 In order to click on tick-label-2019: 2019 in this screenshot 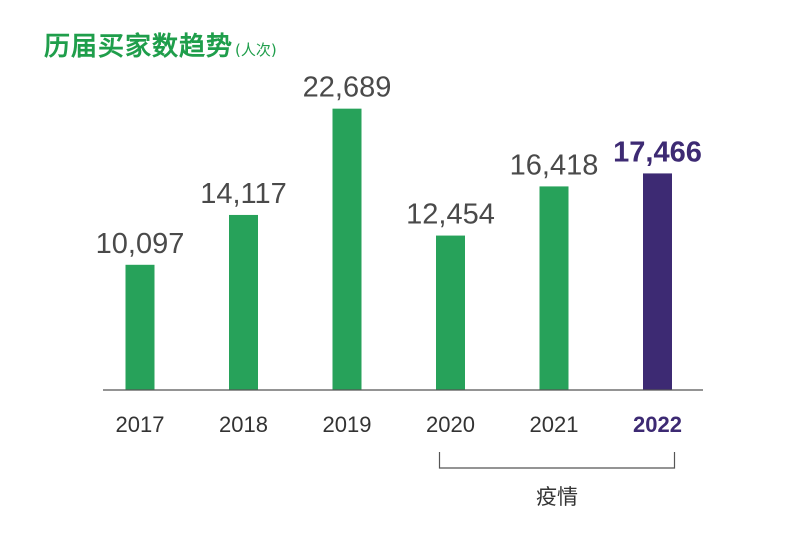, I will do `click(347, 424)`.